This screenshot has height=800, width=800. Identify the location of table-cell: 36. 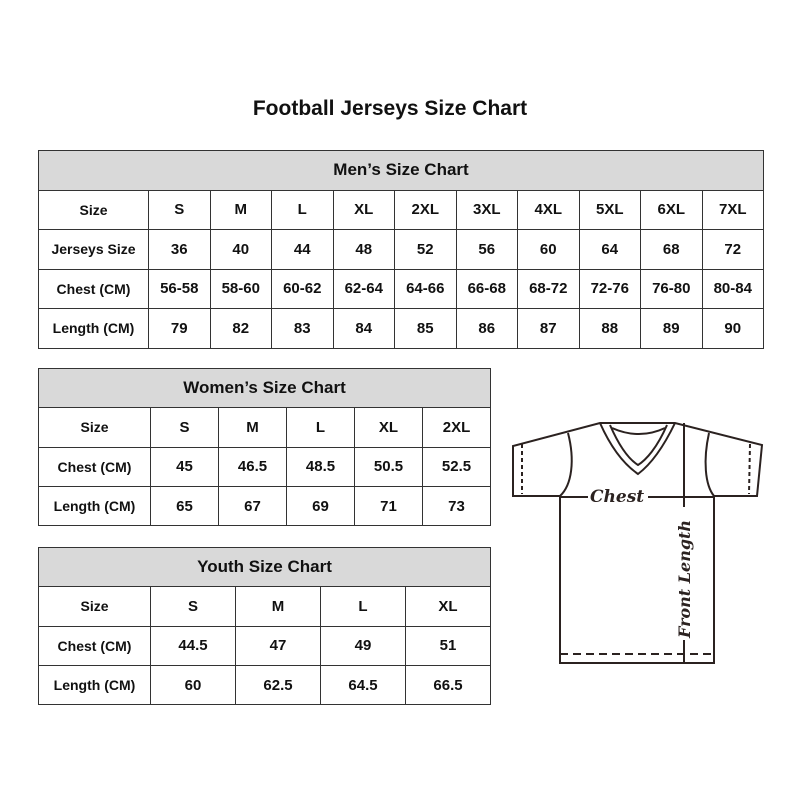
(179, 249).